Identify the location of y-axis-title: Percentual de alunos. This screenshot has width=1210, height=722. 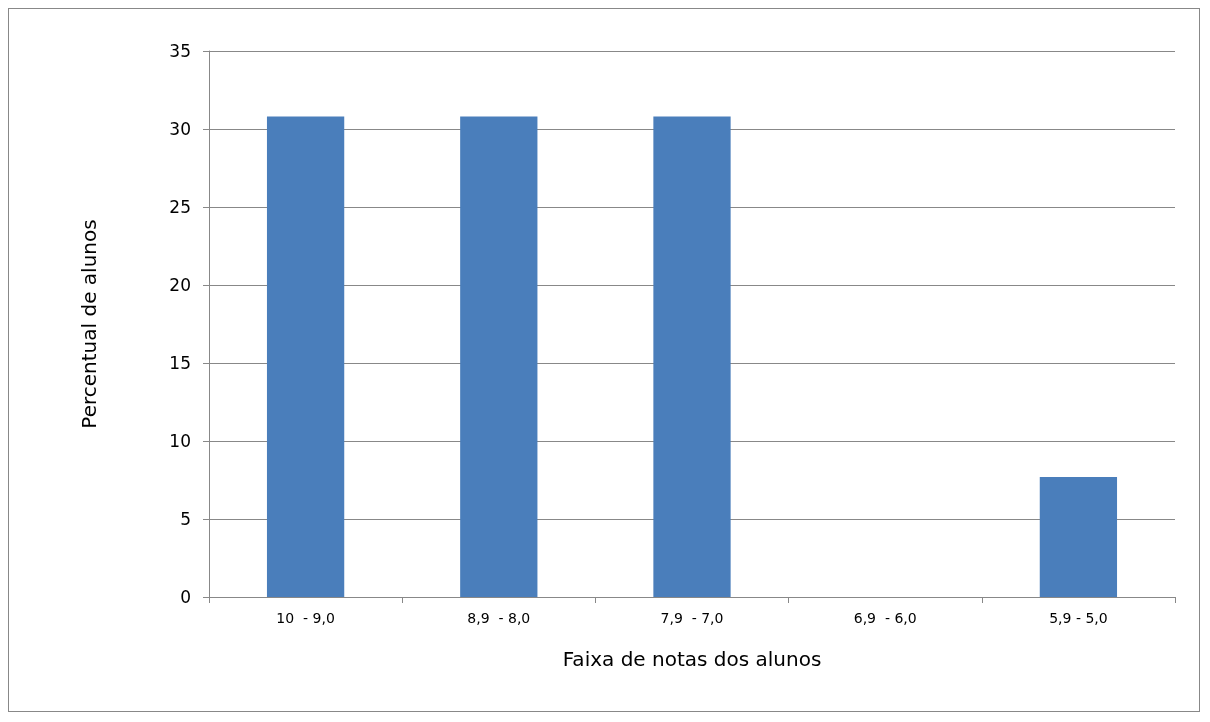
(89, 324).